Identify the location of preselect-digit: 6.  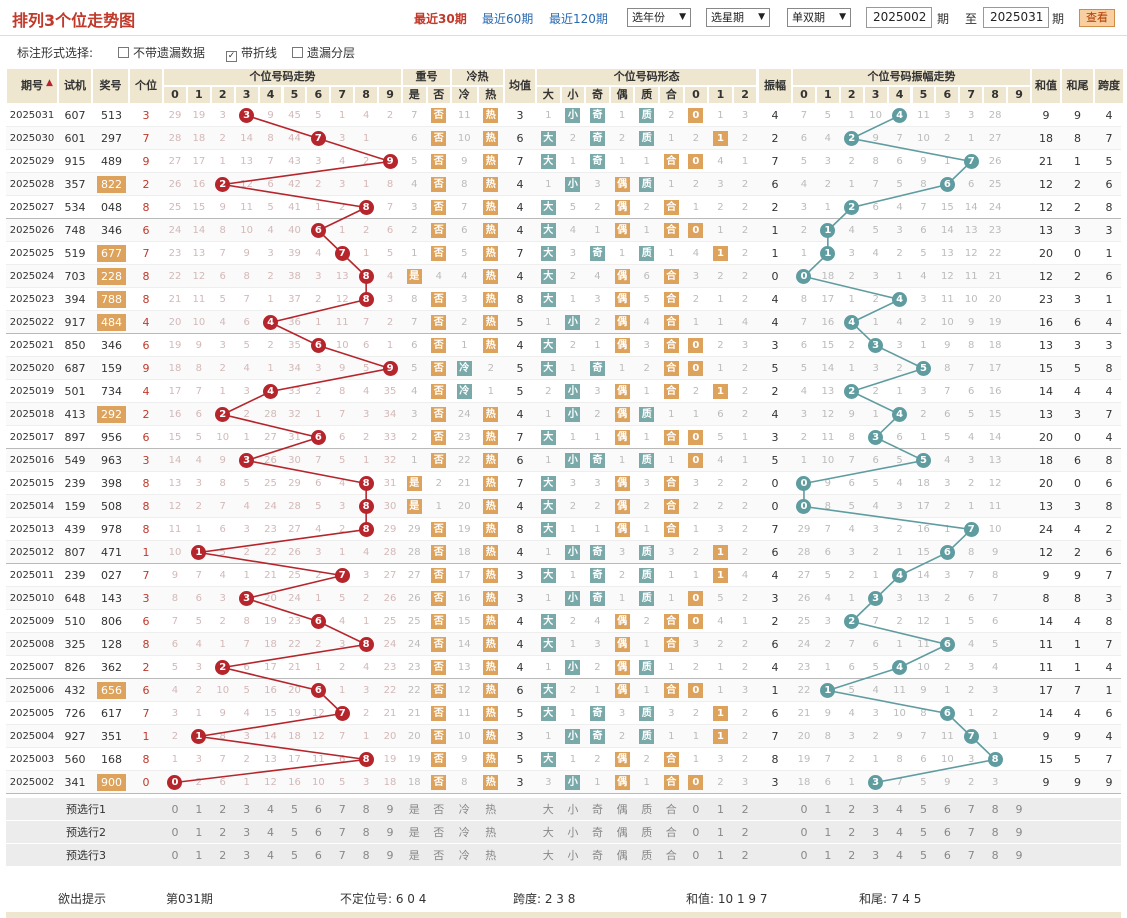
(318, 855).